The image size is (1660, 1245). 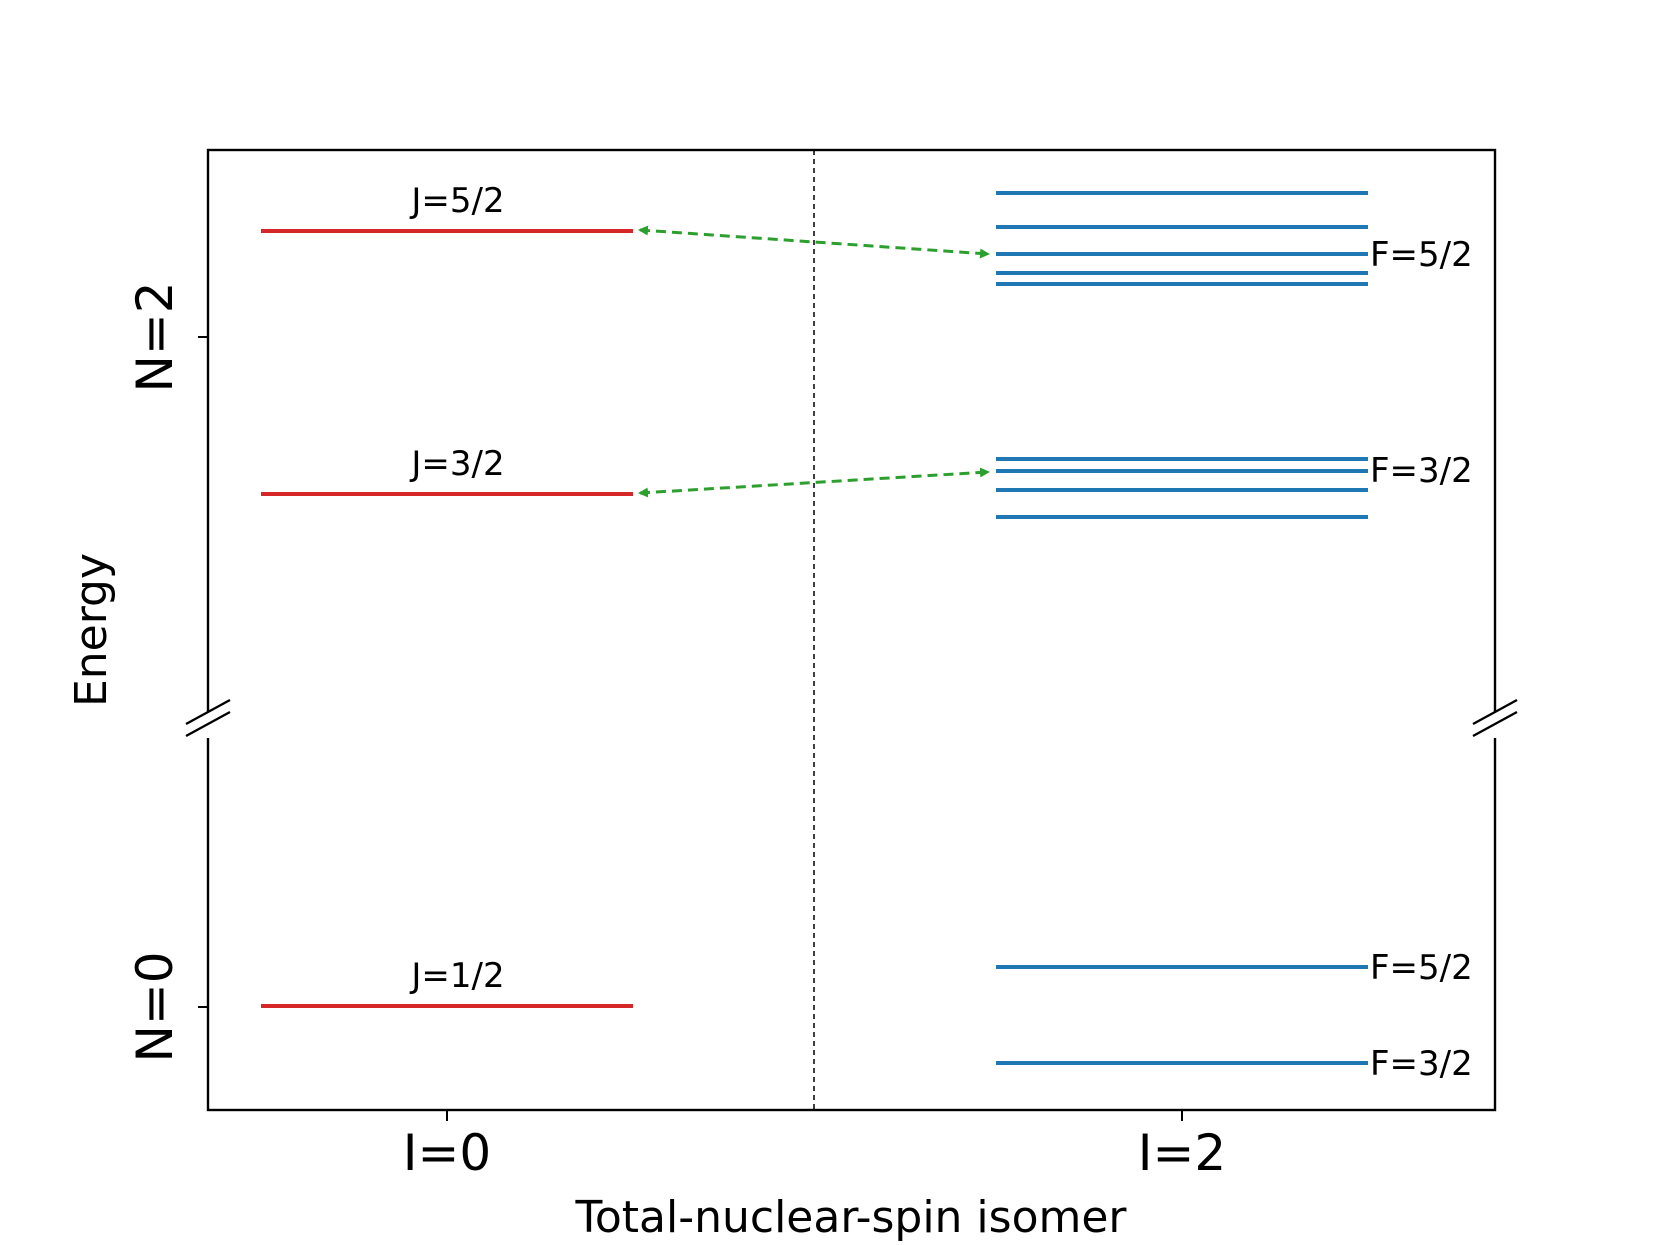 I want to click on x-tick-label-i2: I=2, so click(x=1182, y=1153).